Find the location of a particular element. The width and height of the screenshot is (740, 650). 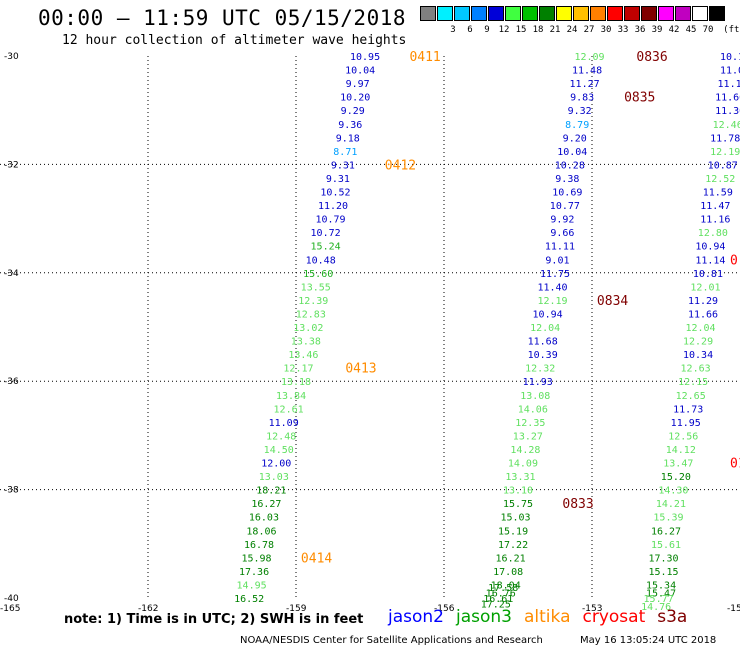

pass-time-label: 0411 is located at coordinates (424, 57).